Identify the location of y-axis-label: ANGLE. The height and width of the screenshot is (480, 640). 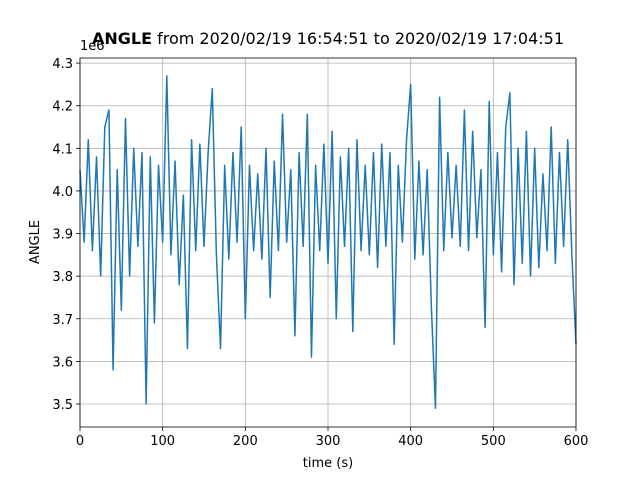
(35, 242).